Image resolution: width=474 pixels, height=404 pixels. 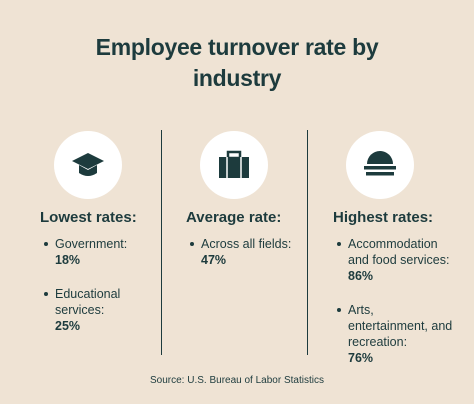 What do you see at coordinates (399, 252) in the screenshot?
I see `item-label: Accommodation and food services:` at bounding box center [399, 252].